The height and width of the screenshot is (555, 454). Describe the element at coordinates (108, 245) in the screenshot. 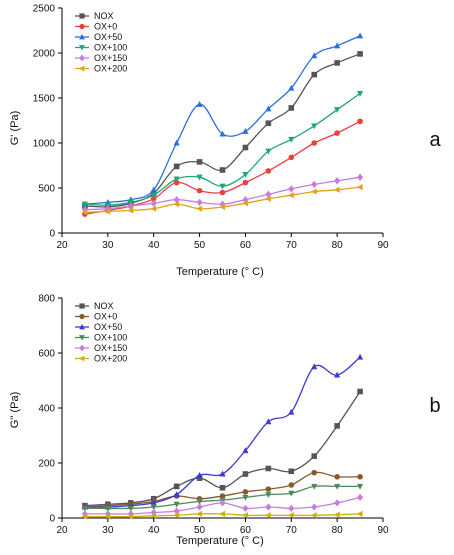

I see `chart-a-x-tick-label: 30` at that location.